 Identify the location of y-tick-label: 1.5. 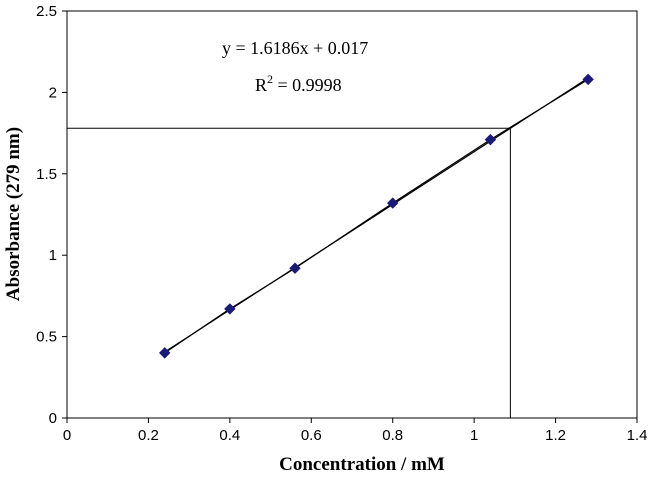
(46, 174).